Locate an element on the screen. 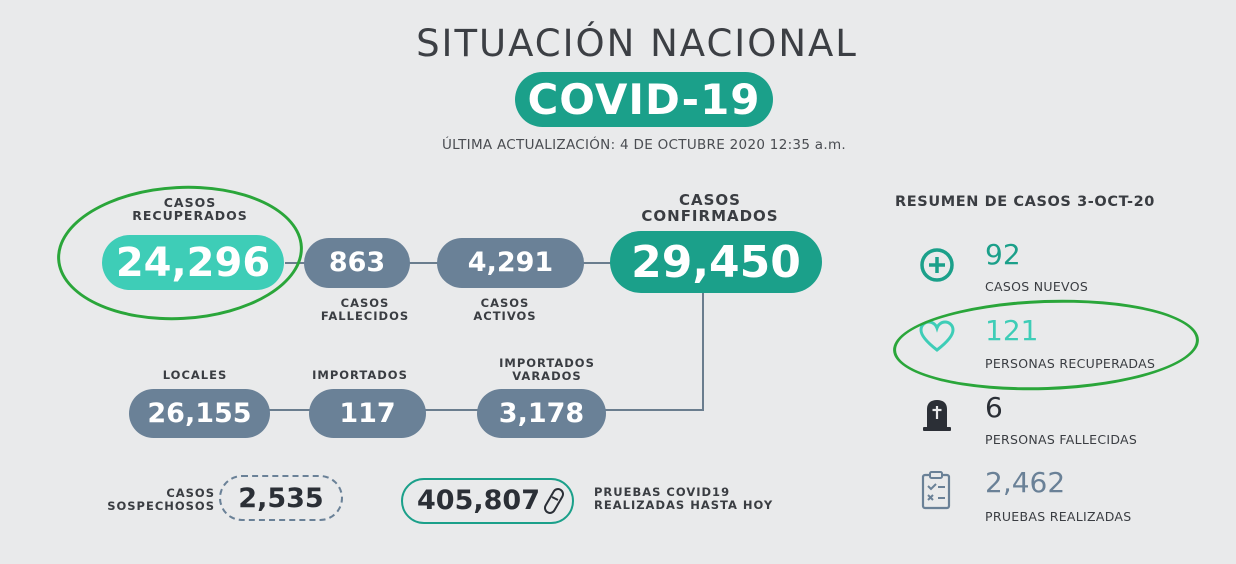  activos-value: 4,291 is located at coordinates (510, 263).